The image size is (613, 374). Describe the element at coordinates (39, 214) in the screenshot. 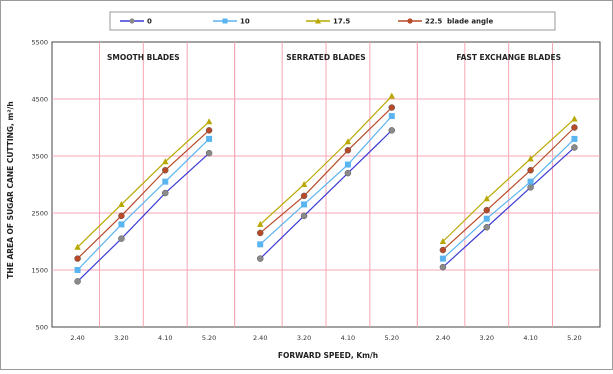

I see `y-tick-label: 2500` at that location.